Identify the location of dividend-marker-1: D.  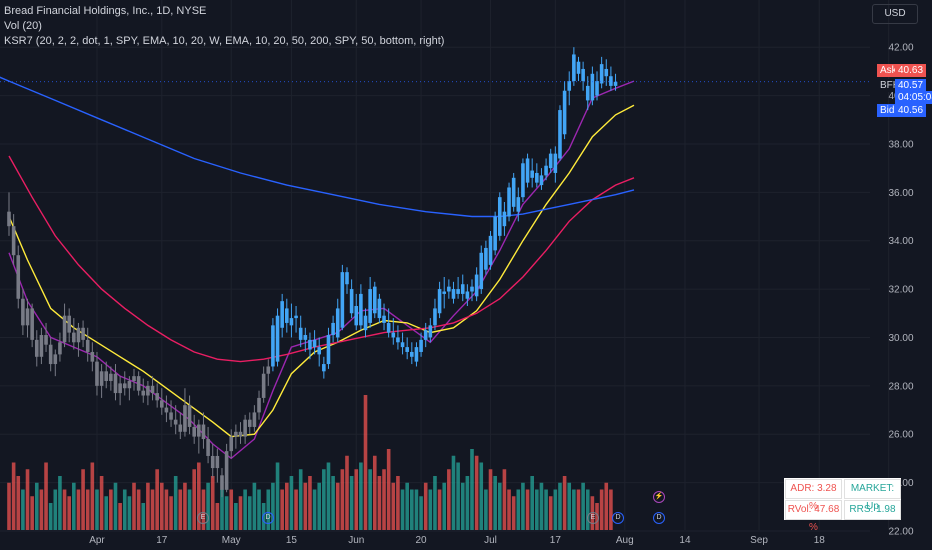
(268, 518).